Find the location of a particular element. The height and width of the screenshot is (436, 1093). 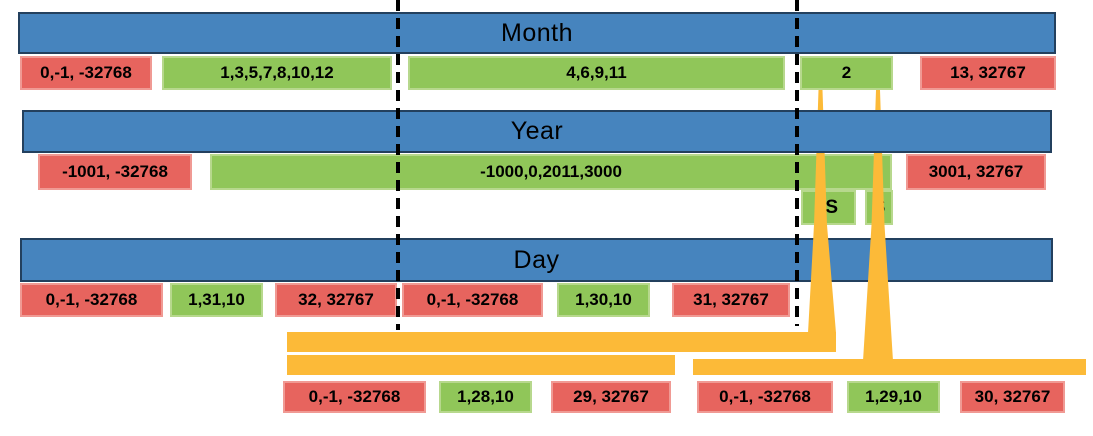

day31-class-invalid-low: 0,-1, -32768 is located at coordinates (91, 300).